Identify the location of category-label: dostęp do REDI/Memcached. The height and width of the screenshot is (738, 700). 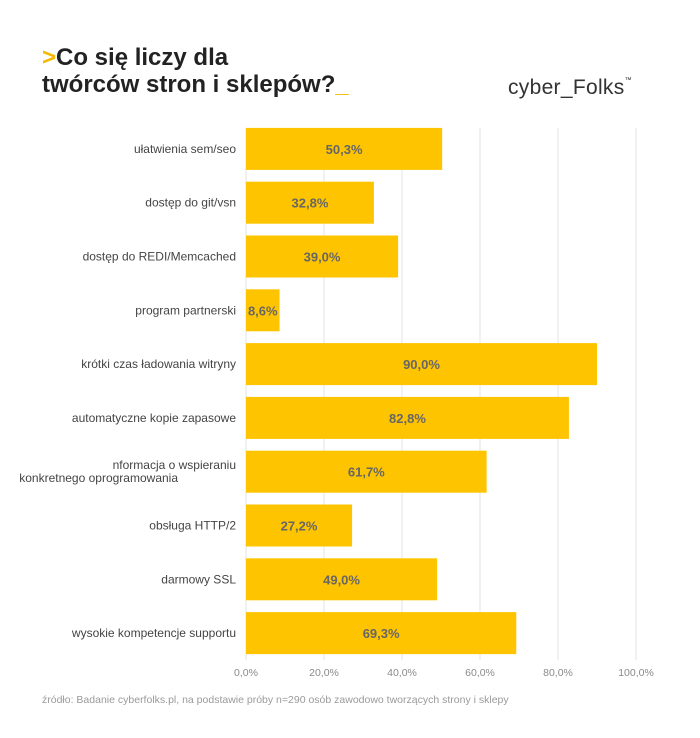
(159, 257).